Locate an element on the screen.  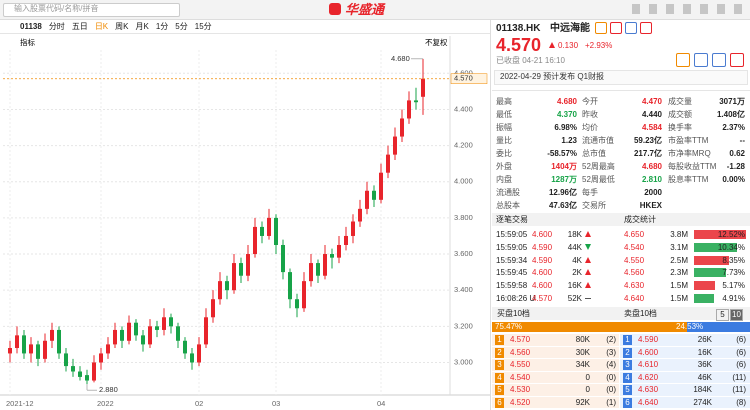
stat-label: 交易所 is located at coordinates (594, 205).